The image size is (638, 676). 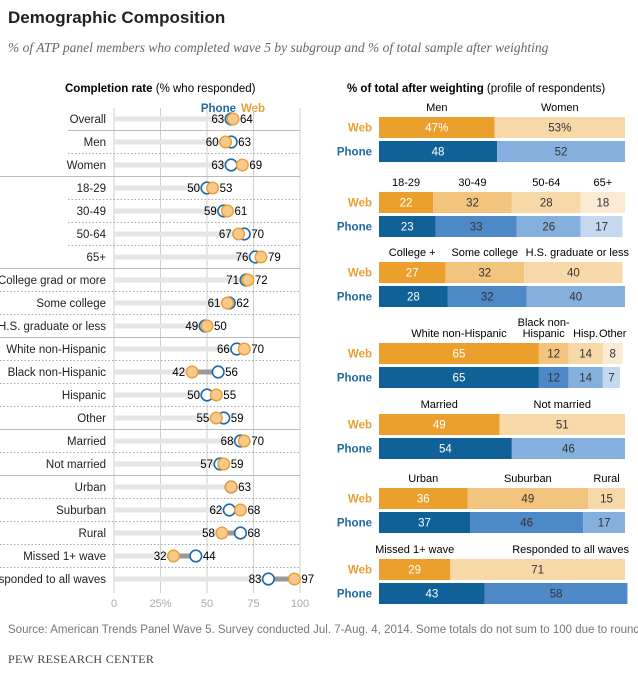 What do you see at coordinates (208, 534) in the screenshot?
I see `value-label-low: 58` at bounding box center [208, 534].